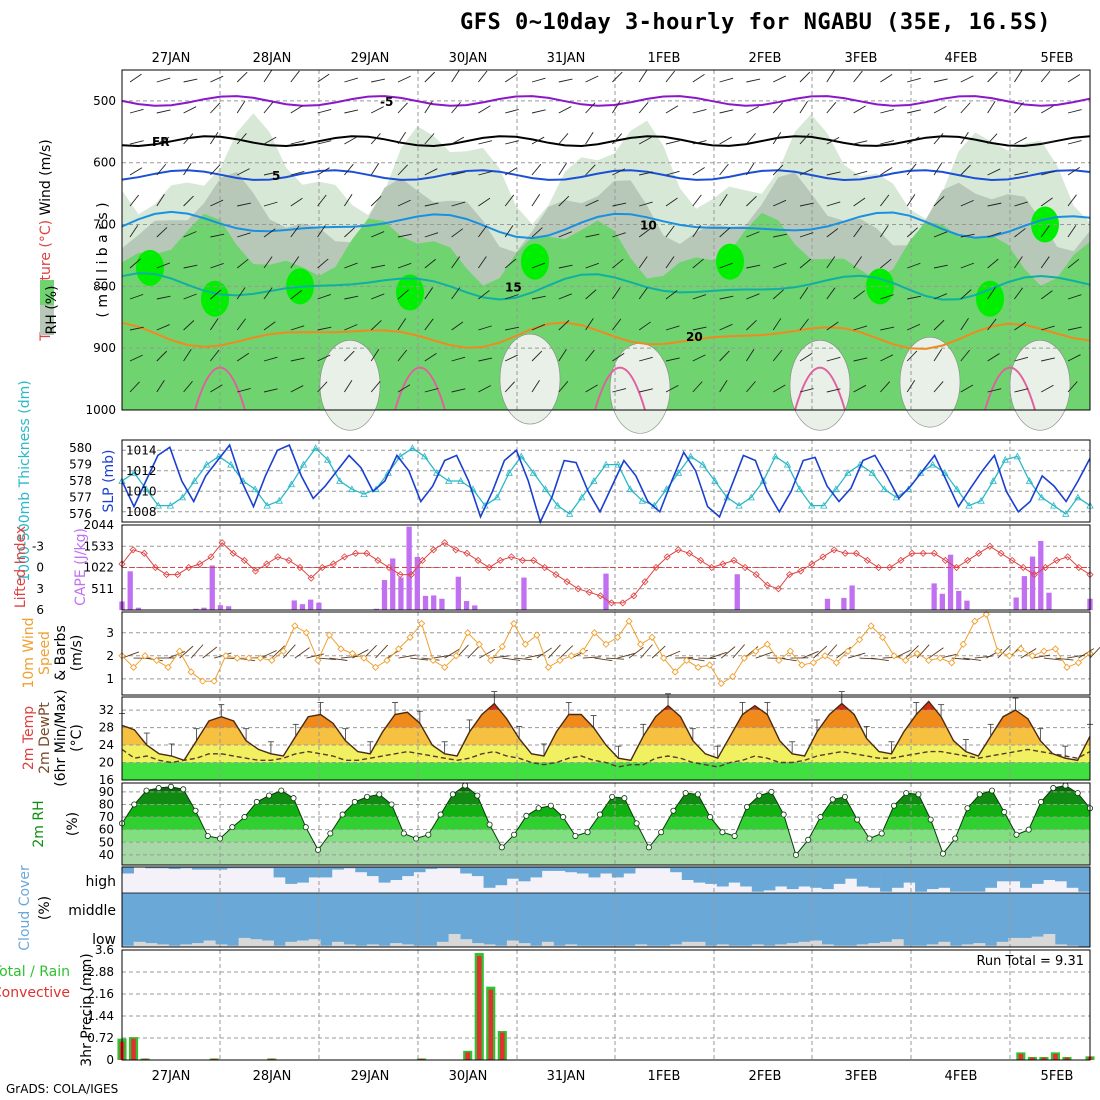 The image size is (1100, 1100). I want to click on precip-convective-bar, so click(1067, 1058).